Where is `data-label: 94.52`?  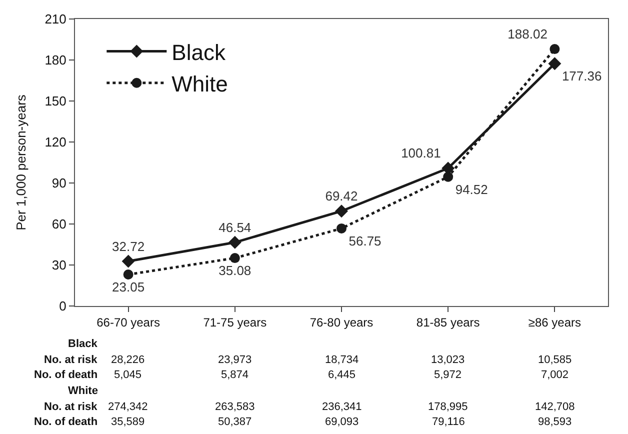 data-label: 94.52 is located at coordinates (471, 189).